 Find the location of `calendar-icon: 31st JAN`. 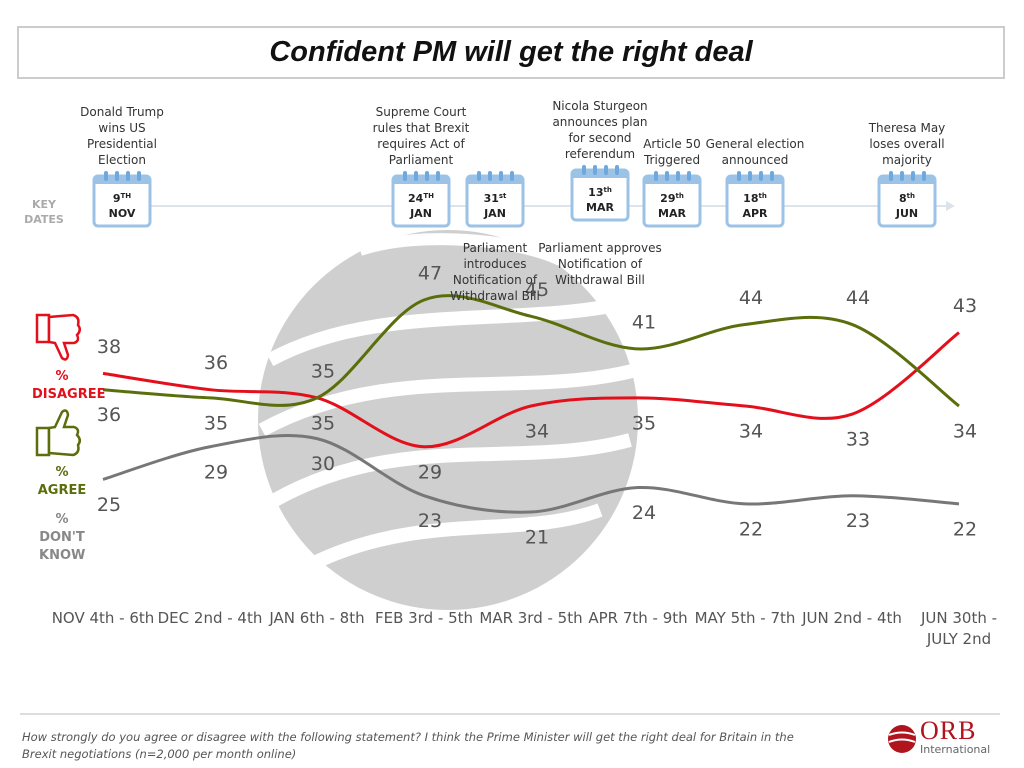

calendar-icon: 31st JAN is located at coordinates (495, 199).